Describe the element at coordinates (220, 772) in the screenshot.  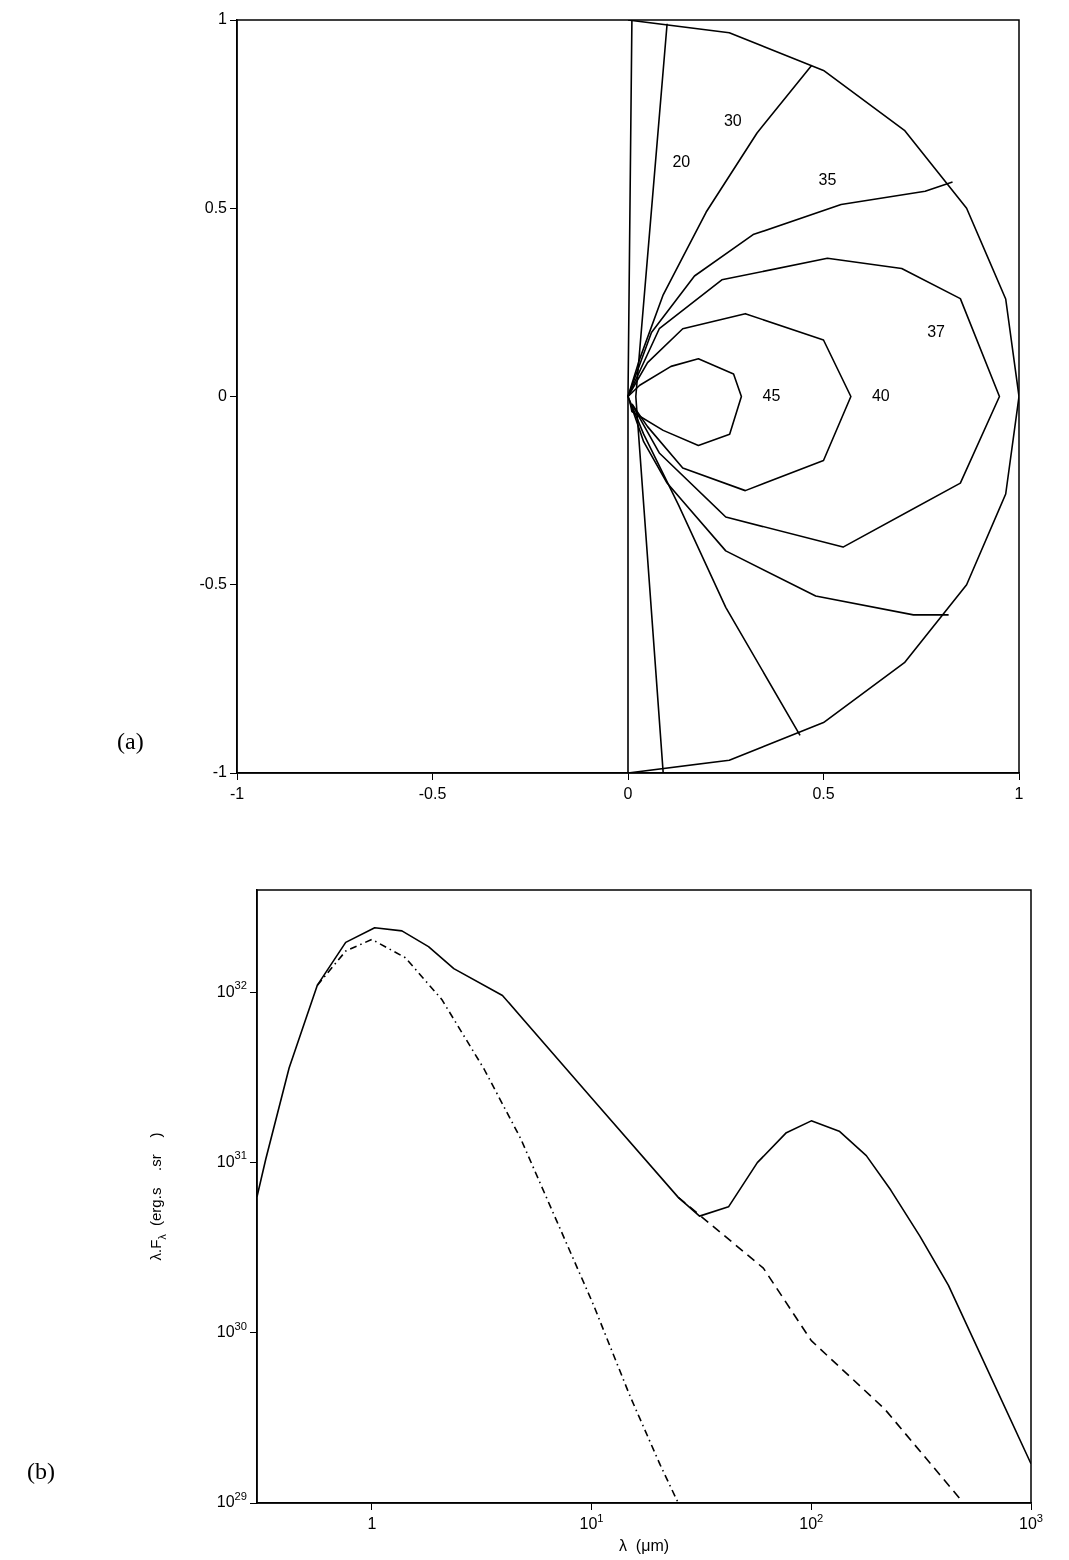
I see `y-tick-label: -1` at that location.